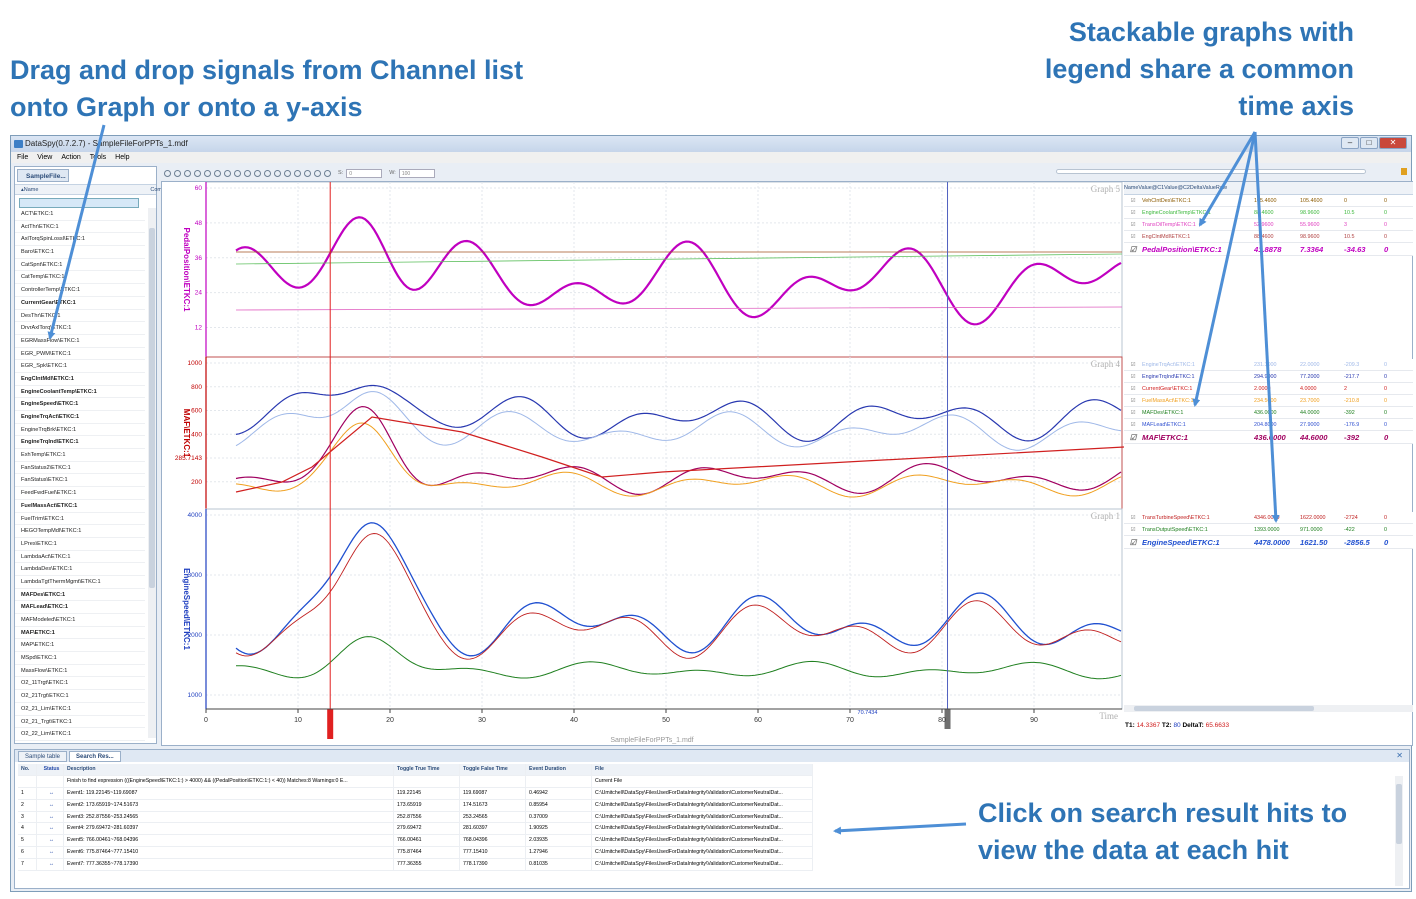  I want to click on lock-icon, so click(1404, 171).